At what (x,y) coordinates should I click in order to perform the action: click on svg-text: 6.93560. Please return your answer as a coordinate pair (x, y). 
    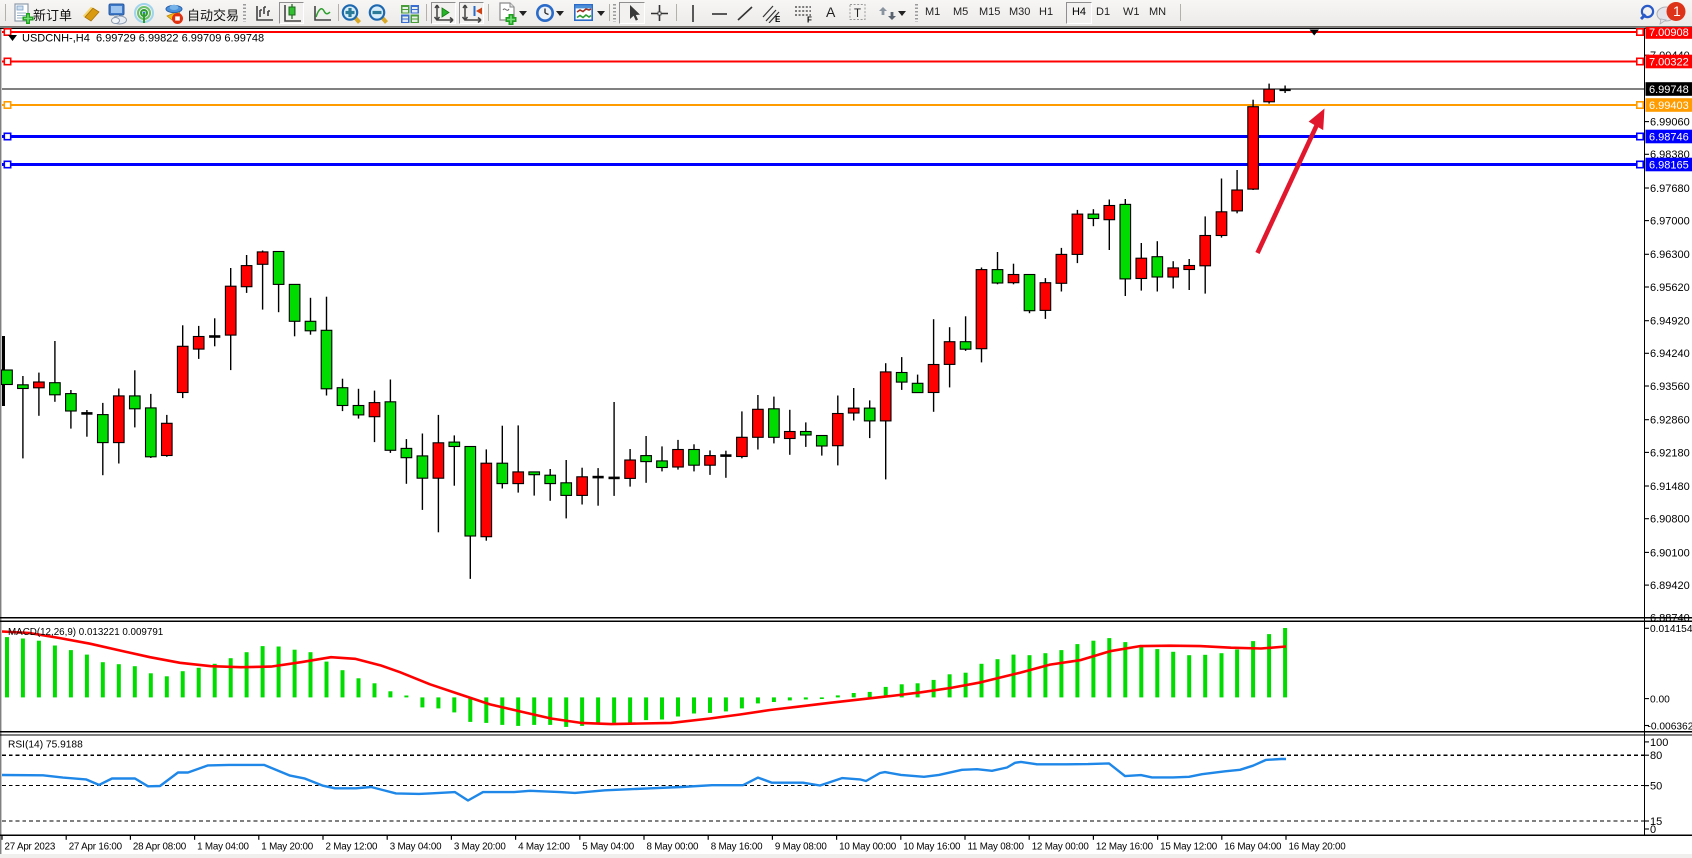
    Looking at the image, I should click on (1670, 387).